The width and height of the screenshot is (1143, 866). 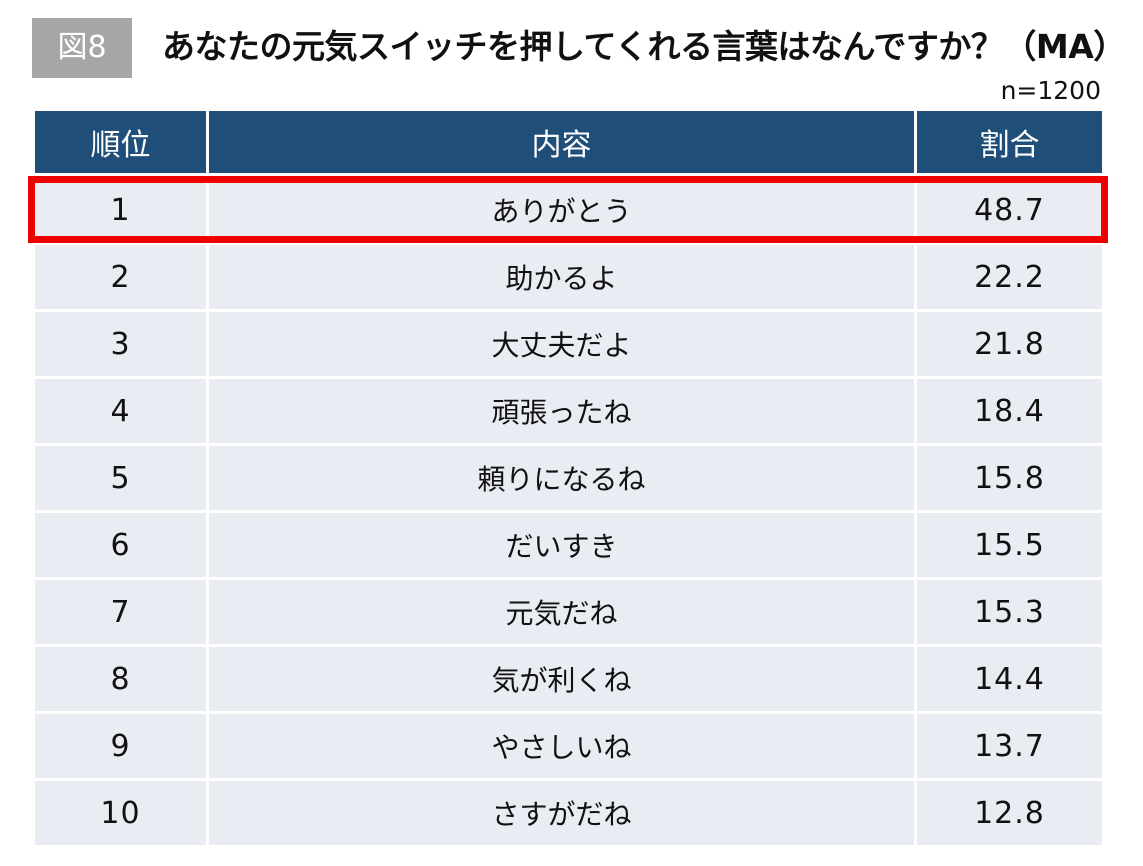 What do you see at coordinates (1009, 746) in the screenshot?
I see `percentage-cell: 13.7` at bounding box center [1009, 746].